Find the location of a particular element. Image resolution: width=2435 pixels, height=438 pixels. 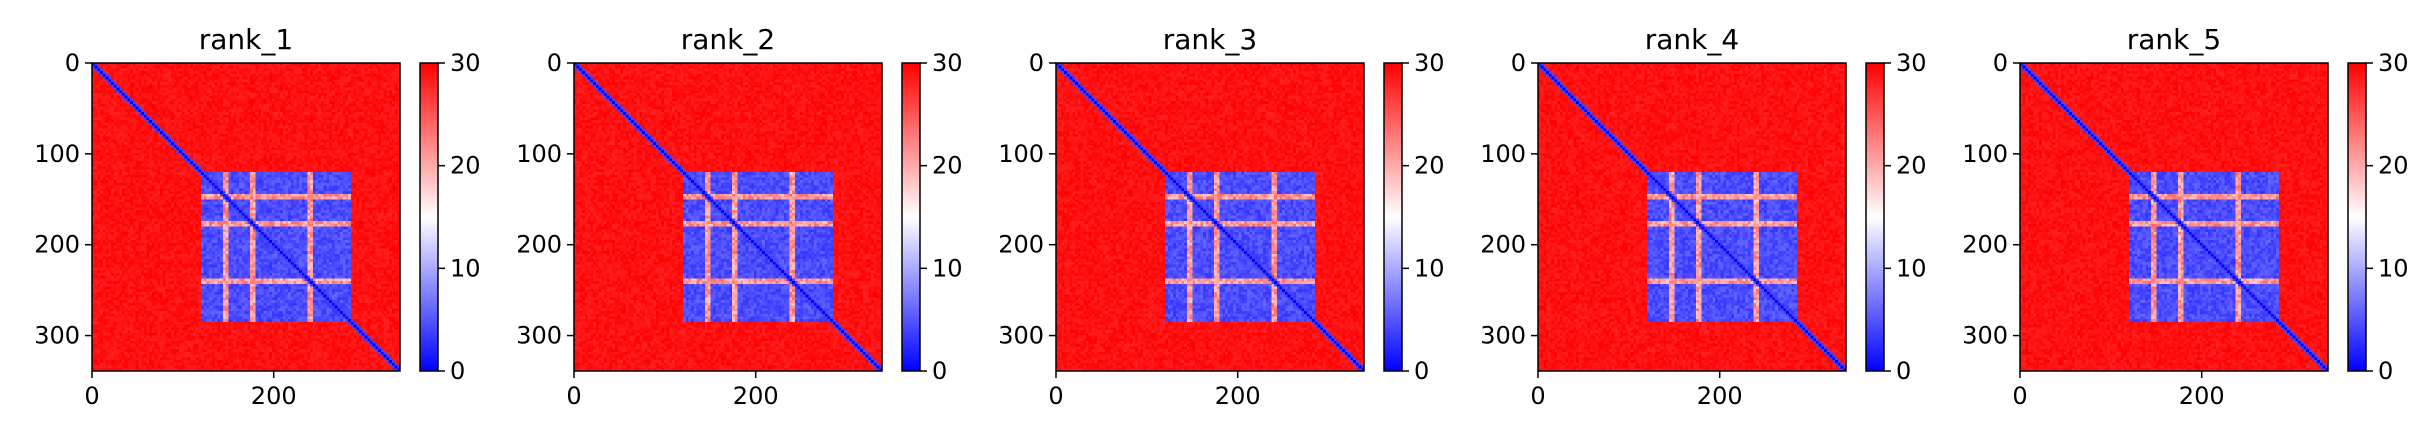

panel-title: rank_5 is located at coordinates (2174, 39).